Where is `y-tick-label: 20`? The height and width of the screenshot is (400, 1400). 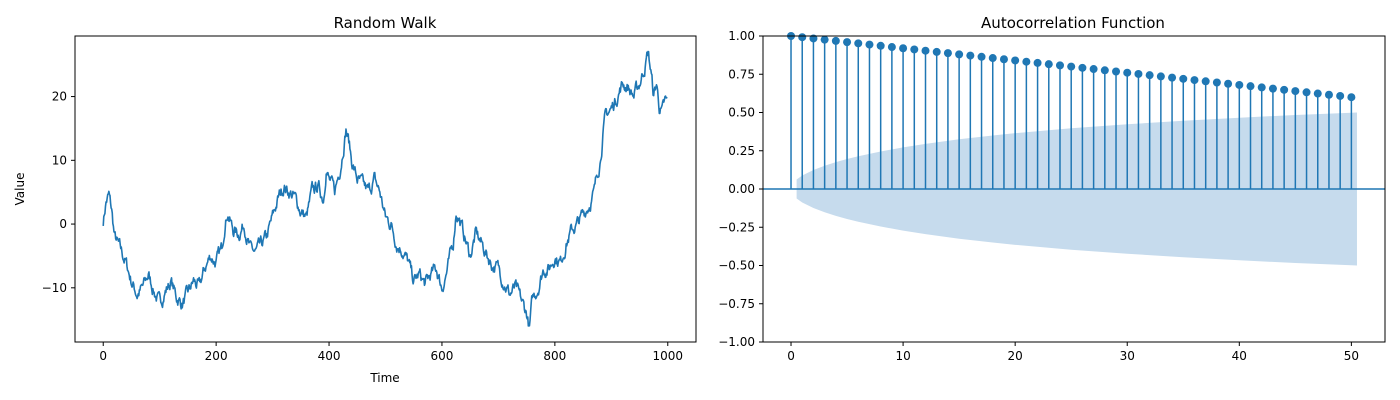 y-tick-label: 20 is located at coordinates (59, 97).